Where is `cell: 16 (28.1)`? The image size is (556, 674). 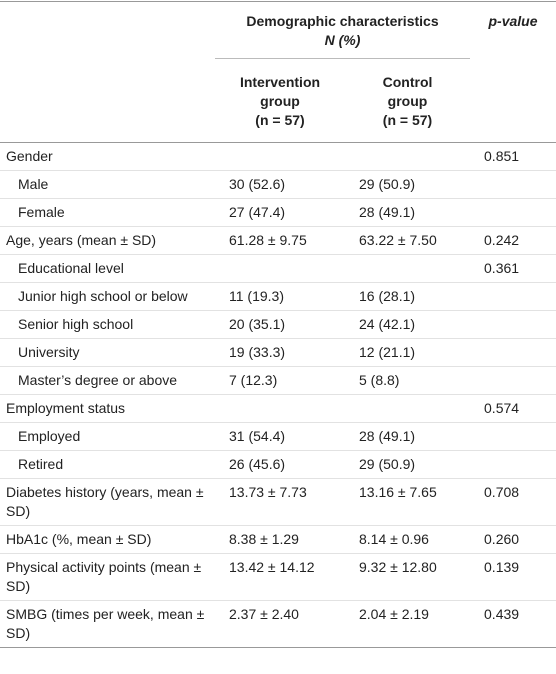
cell: 16 (28.1) is located at coordinates (408, 296).